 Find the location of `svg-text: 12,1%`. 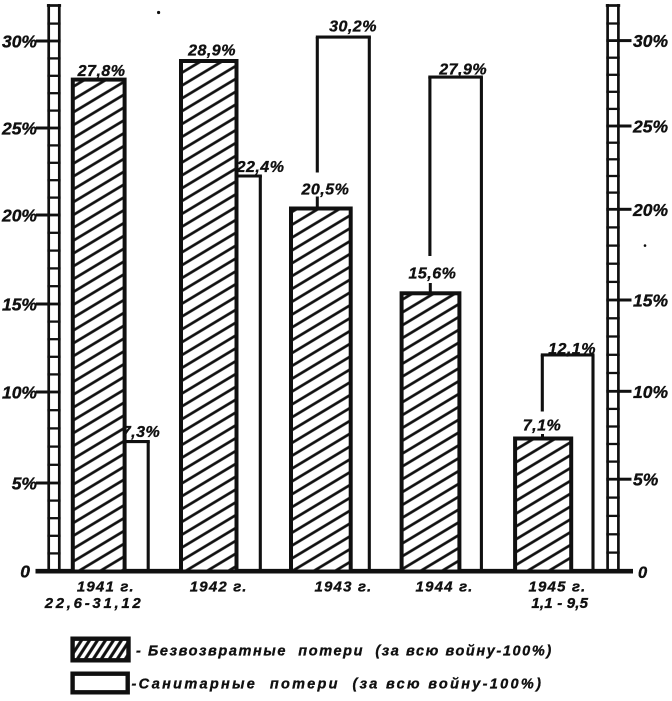

svg-text: 12,1% is located at coordinates (572, 349).